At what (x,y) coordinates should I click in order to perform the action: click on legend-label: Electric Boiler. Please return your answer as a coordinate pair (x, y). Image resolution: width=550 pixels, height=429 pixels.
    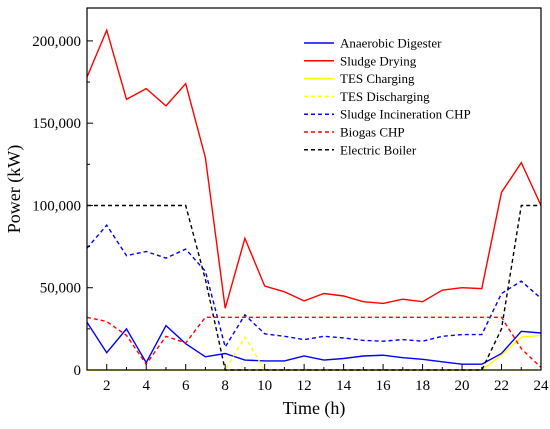
    Looking at the image, I should click on (378, 149).